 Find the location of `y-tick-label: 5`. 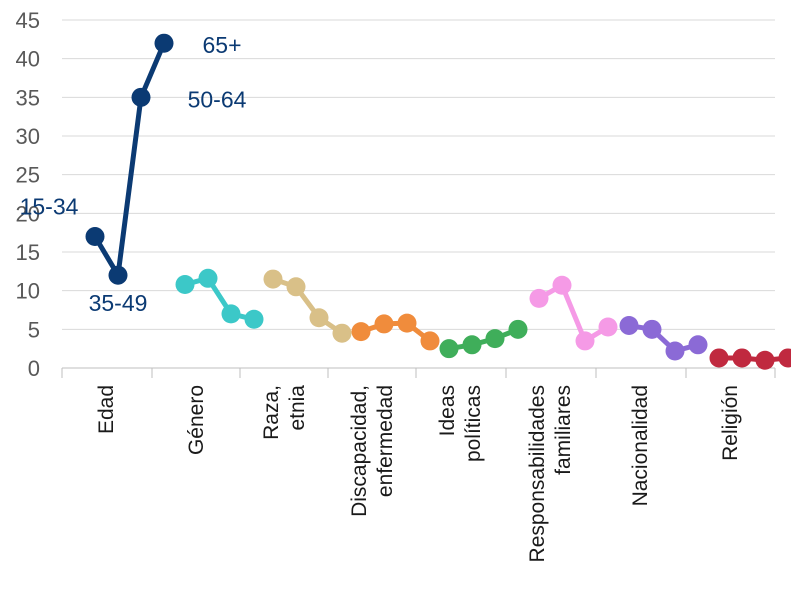

y-tick-label: 5 is located at coordinates (34, 329).